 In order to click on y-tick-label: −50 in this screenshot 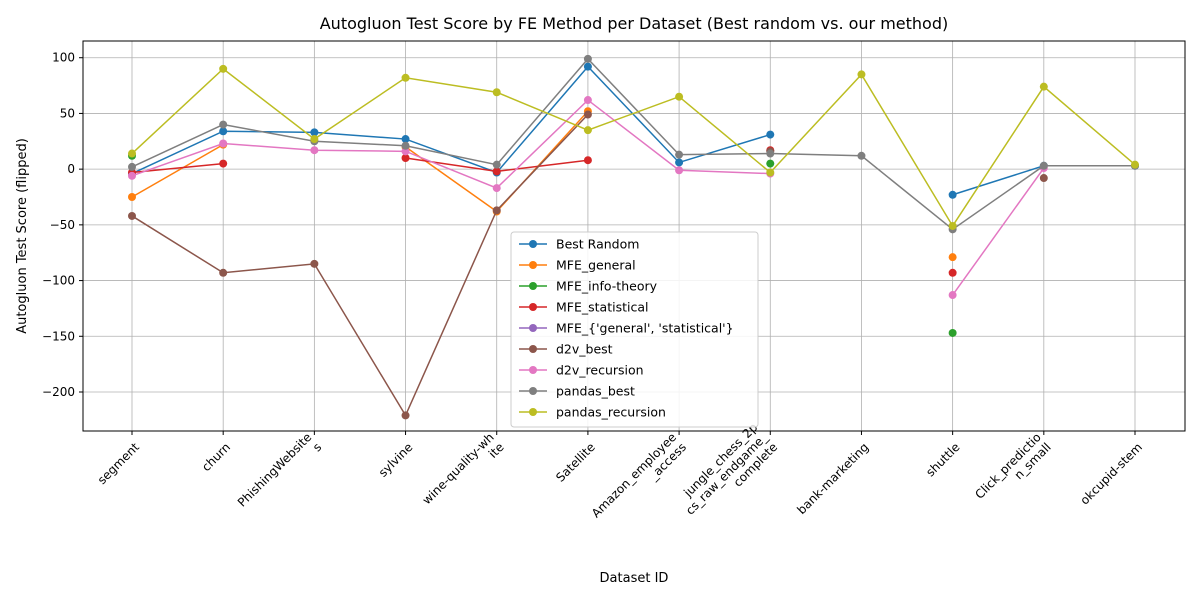, I will do `click(62, 225)`.